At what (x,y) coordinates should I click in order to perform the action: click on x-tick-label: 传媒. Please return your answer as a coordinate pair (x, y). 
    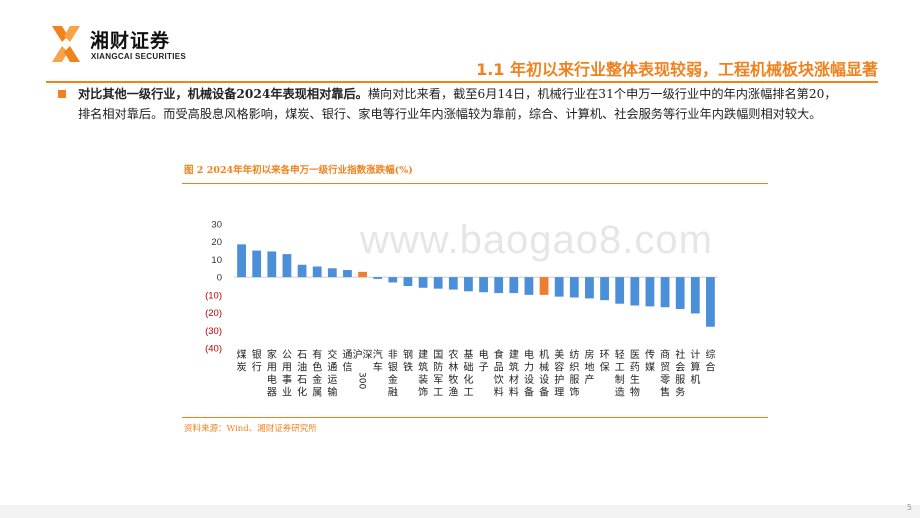
    Looking at the image, I should click on (650, 361).